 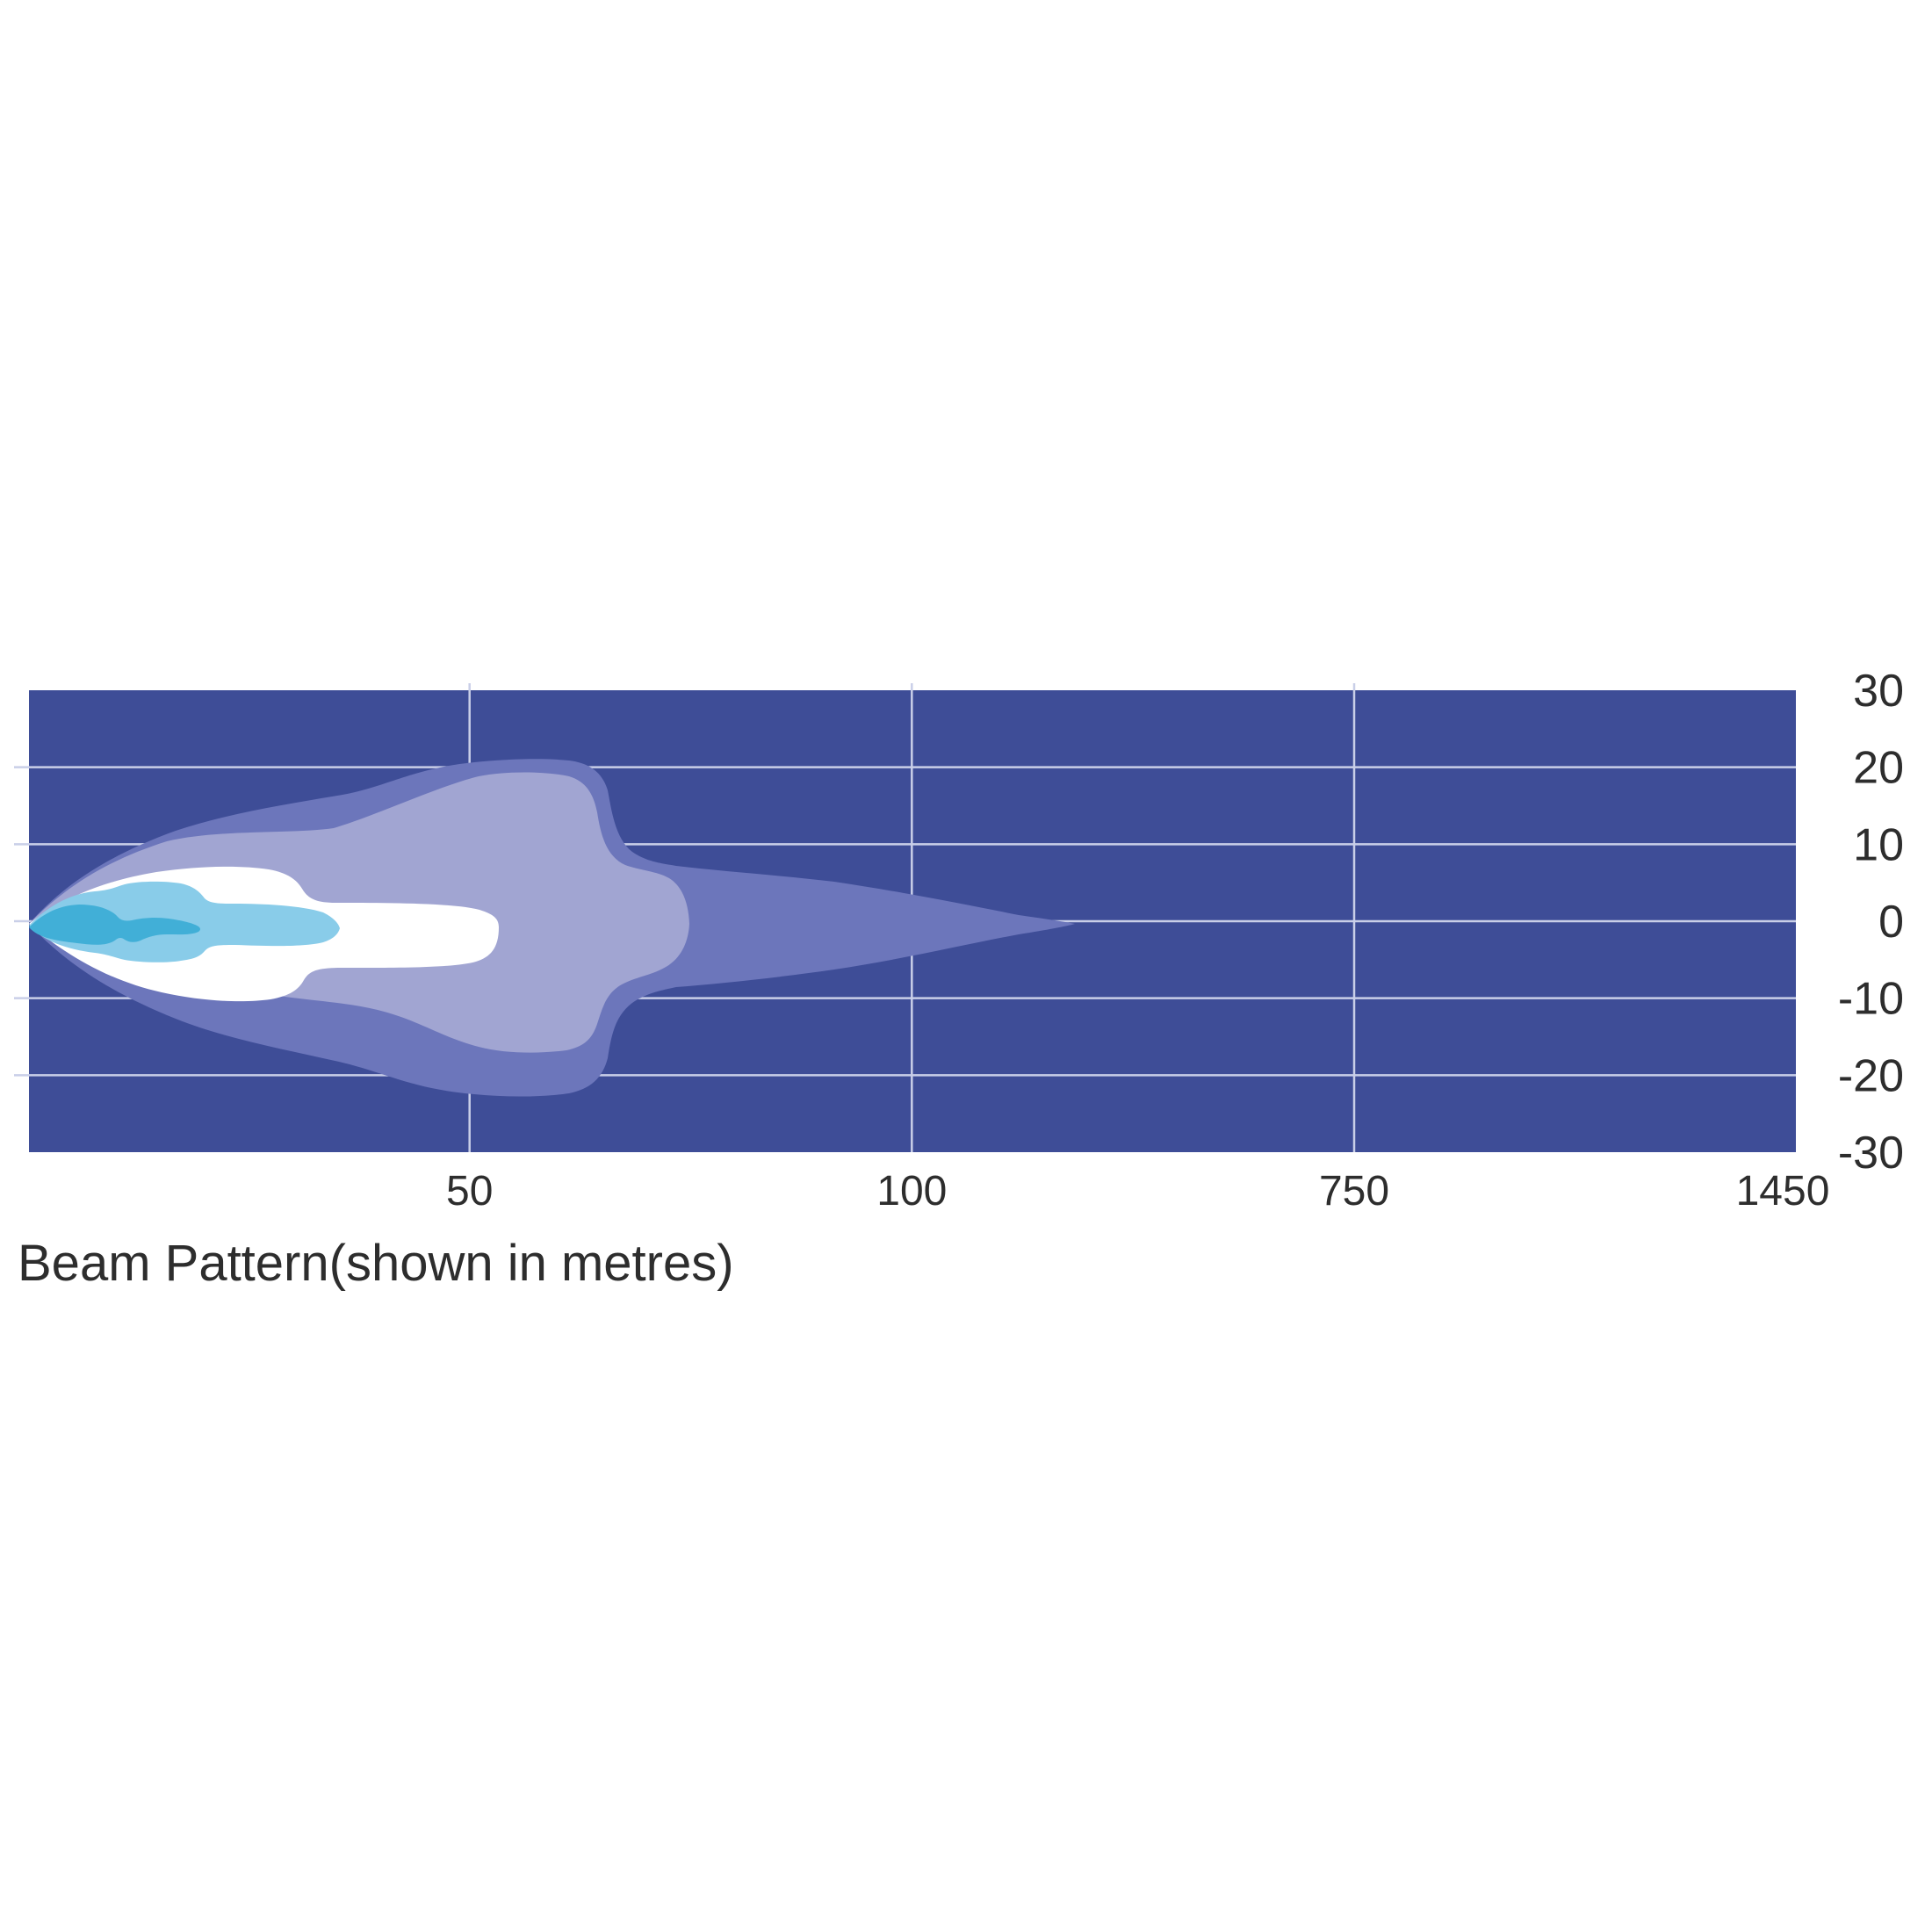 What do you see at coordinates (1354, 1192) in the screenshot?
I see `x-tick-label: 750` at bounding box center [1354, 1192].